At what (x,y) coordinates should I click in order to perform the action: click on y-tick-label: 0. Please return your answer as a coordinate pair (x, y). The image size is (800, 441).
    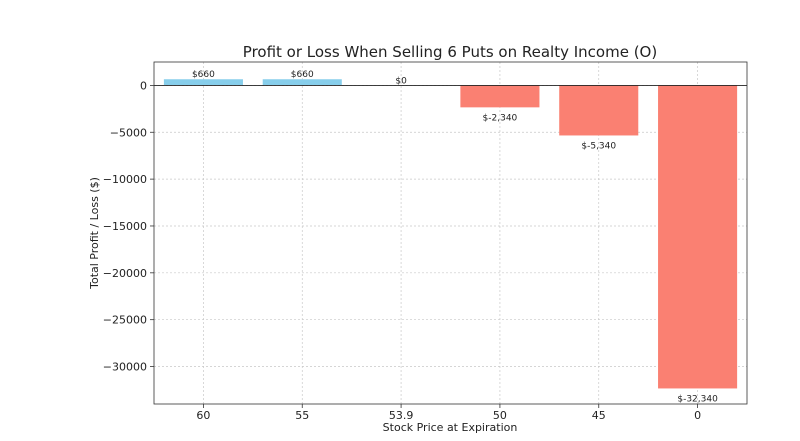
    Looking at the image, I should click on (143, 85).